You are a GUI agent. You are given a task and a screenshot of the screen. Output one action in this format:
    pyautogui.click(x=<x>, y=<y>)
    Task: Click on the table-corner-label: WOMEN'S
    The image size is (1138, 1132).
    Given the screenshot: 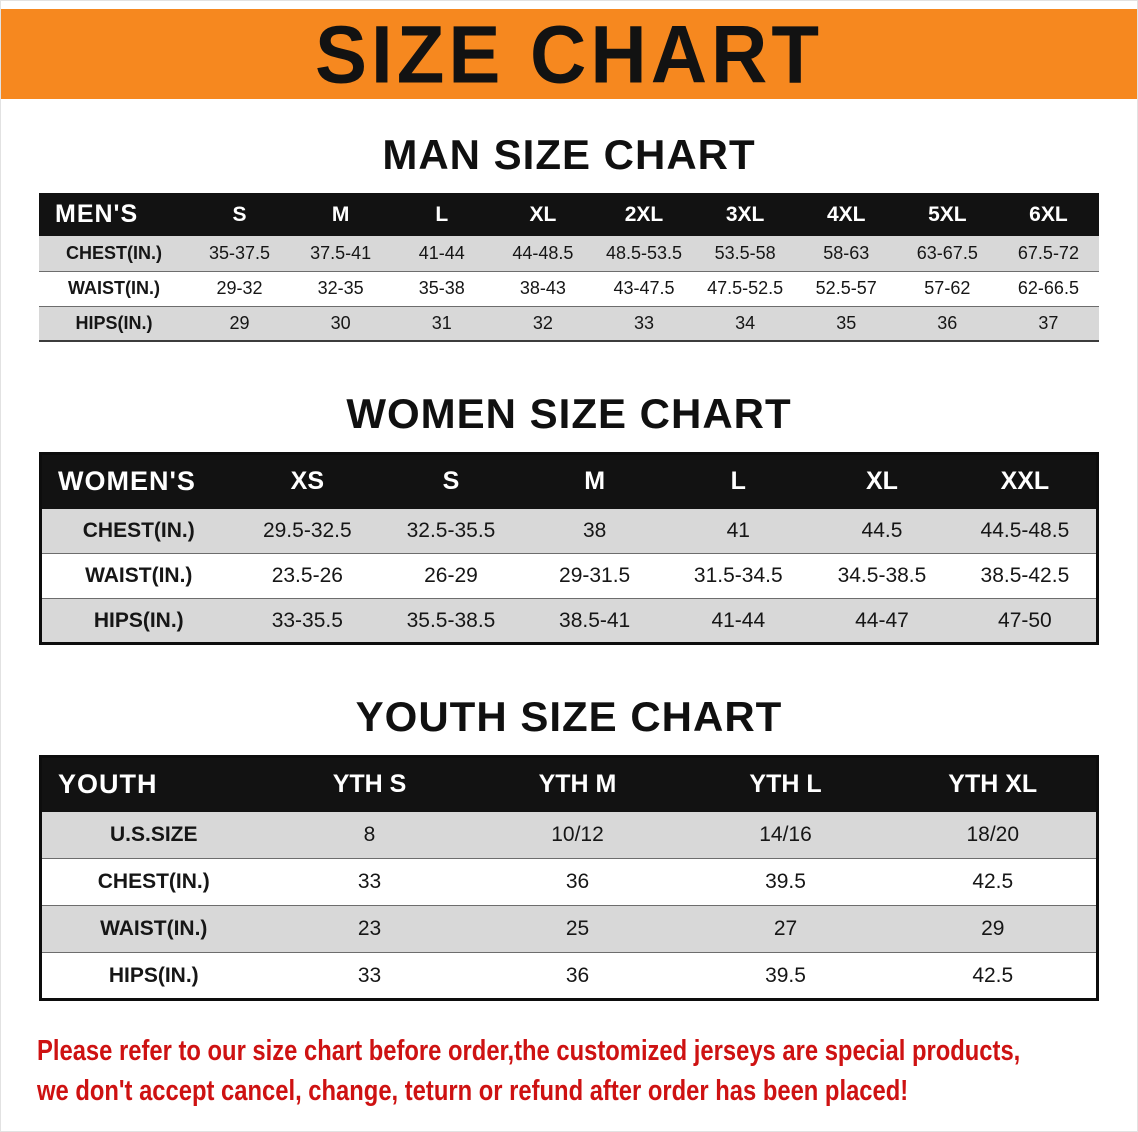 What is the action you would take?
    pyautogui.click(x=138, y=481)
    